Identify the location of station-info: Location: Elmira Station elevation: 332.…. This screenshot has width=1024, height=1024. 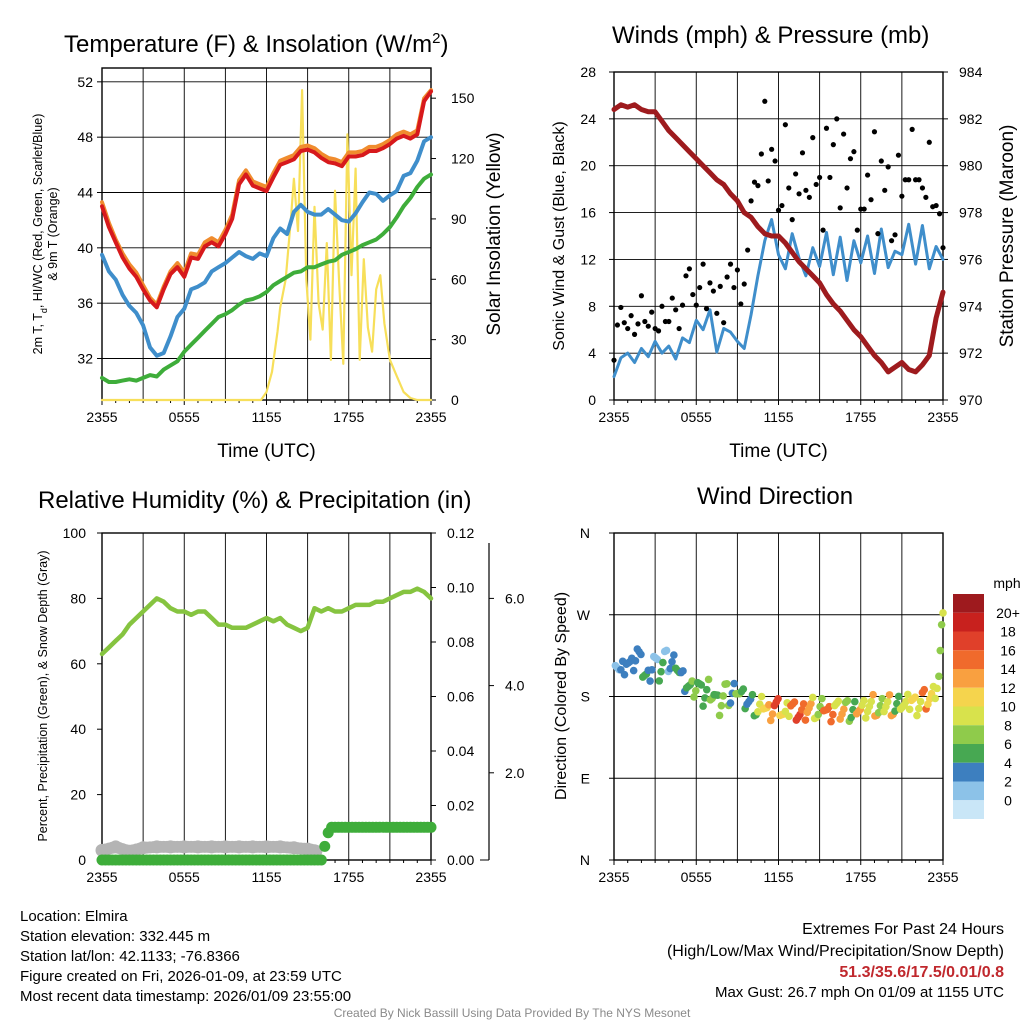
(185, 957).